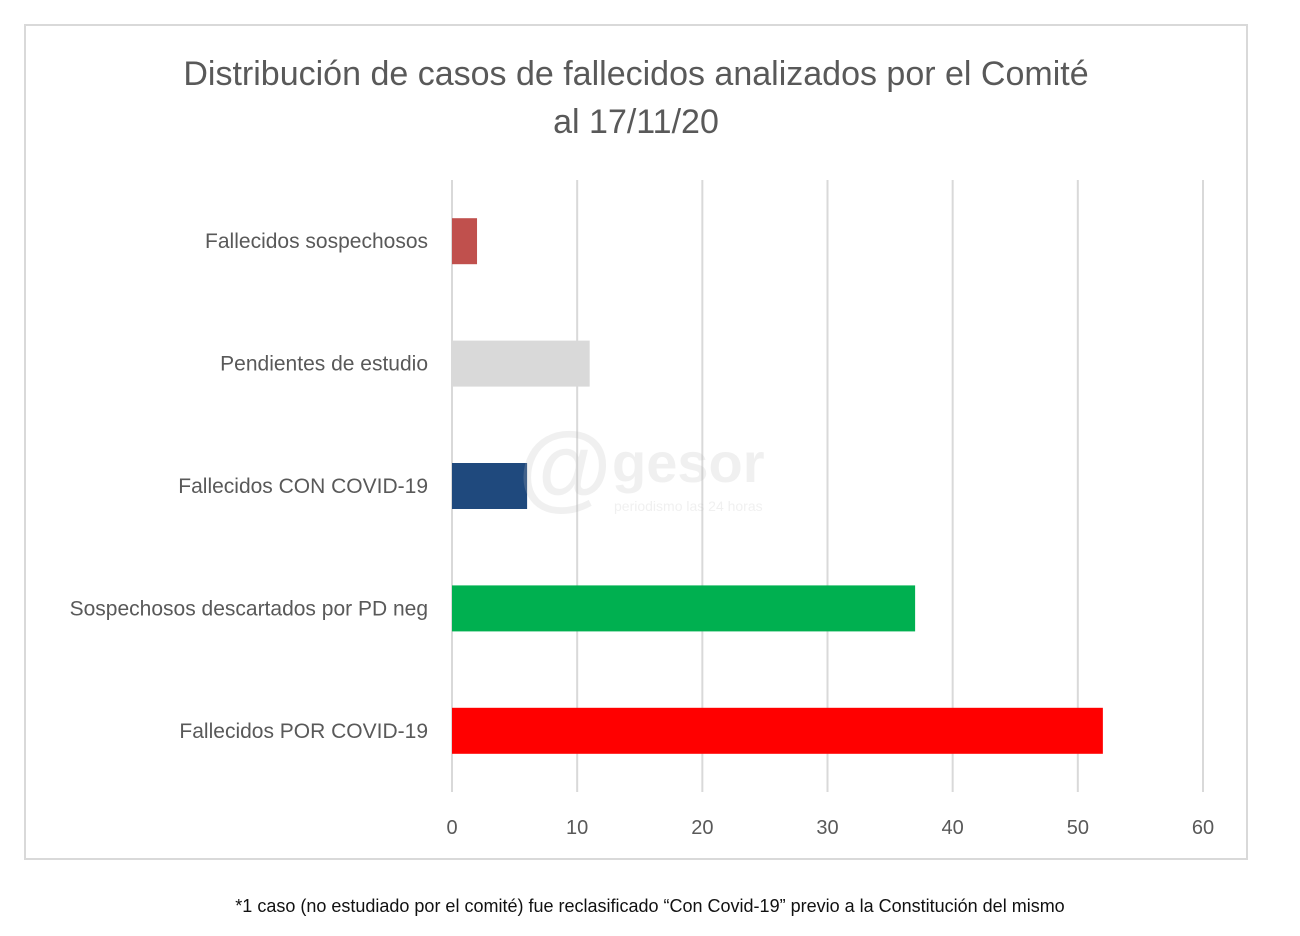 The height and width of the screenshot is (936, 1300). I want to click on x-tick-label: 10, so click(577, 828).